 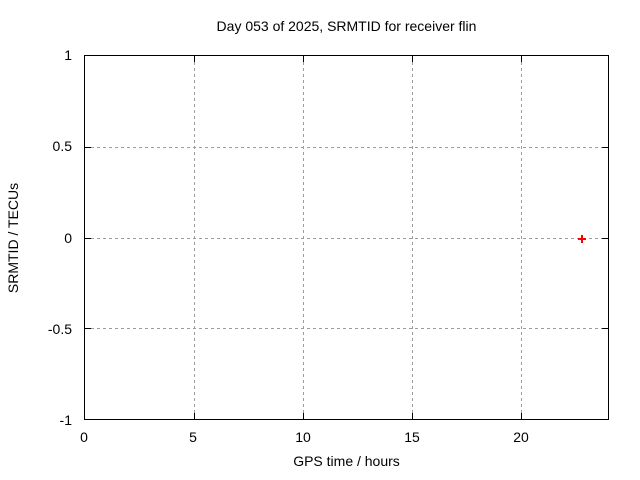 What do you see at coordinates (303, 437) in the screenshot?
I see `x-tick-label-10: 10` at bounding box center [303, 437].